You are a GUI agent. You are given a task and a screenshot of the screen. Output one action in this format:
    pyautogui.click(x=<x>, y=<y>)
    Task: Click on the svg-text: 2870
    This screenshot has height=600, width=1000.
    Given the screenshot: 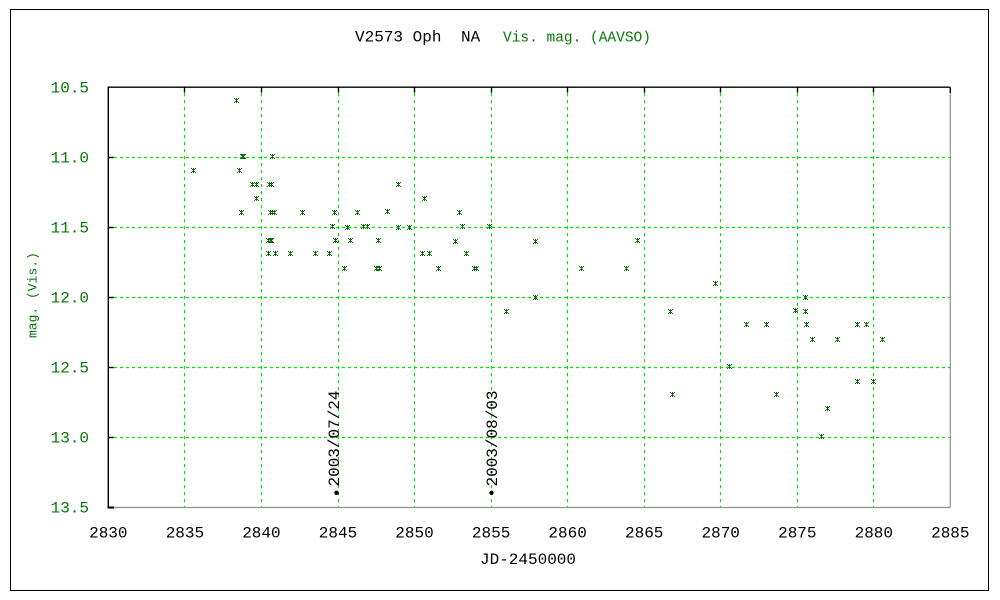 What is the action you would take?
    pyautogui.click(x=720, y=533)
    